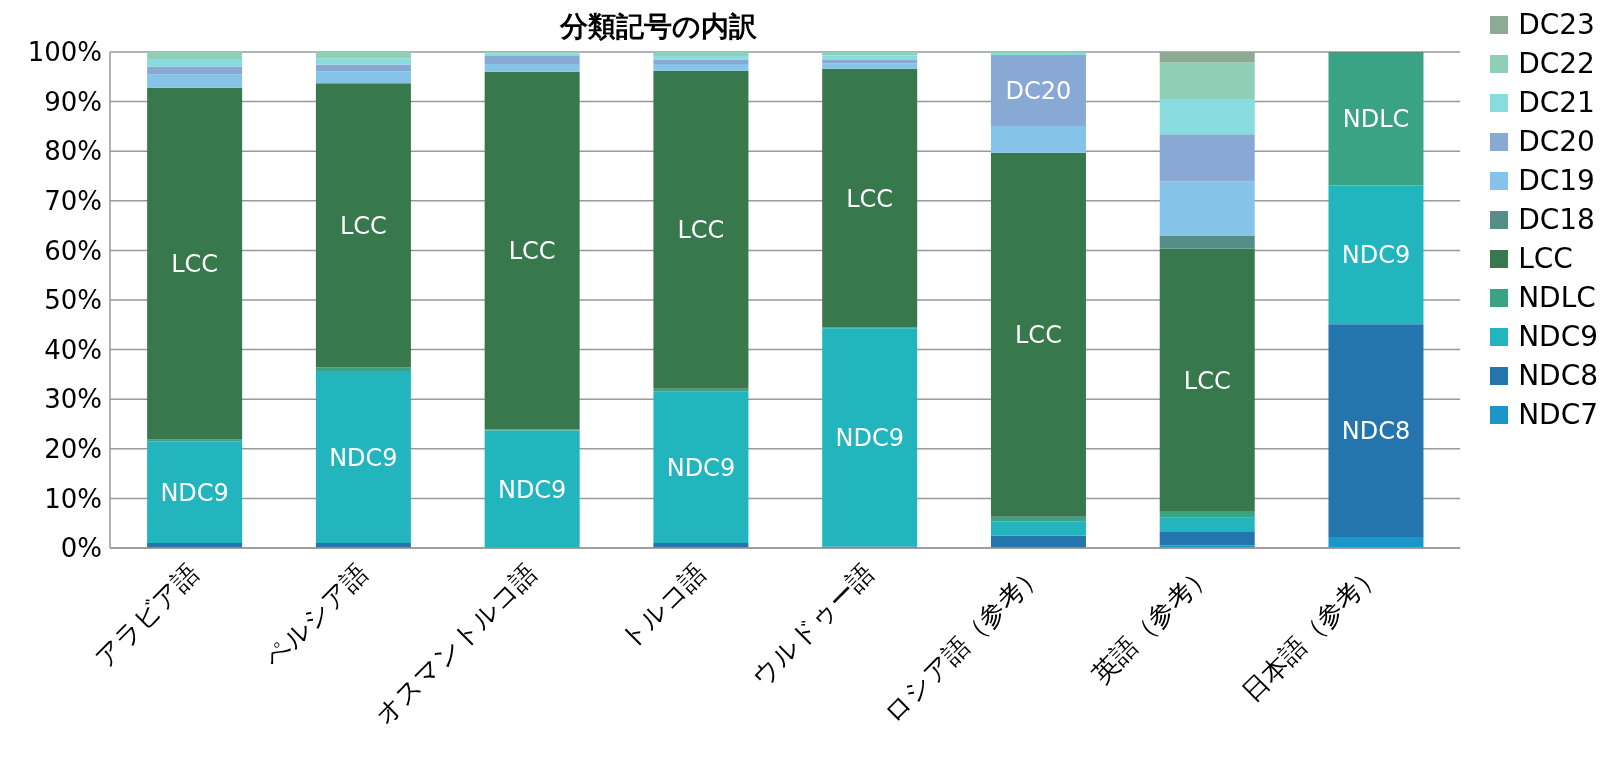  What do you see at coordinates (1038, 90) in the screenshot?
I see `data-label: DC20` at bounding box center [1038, 90].